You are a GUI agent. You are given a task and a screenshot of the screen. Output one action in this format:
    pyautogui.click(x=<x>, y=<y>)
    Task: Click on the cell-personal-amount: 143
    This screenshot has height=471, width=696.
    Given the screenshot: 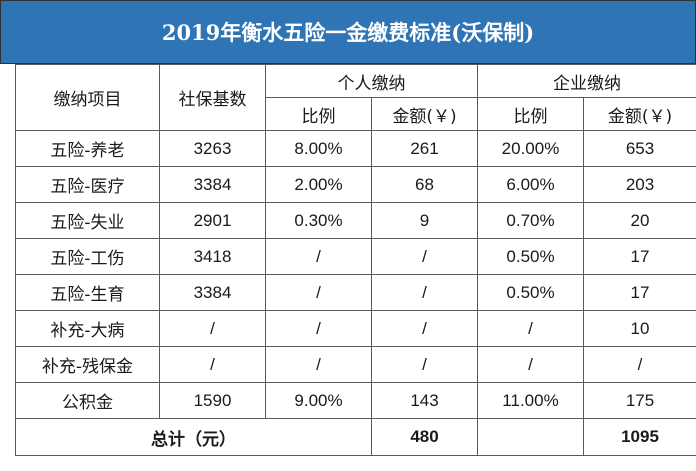 What is the action you would take?
    pyautogui.click(x=424, y=400)
    